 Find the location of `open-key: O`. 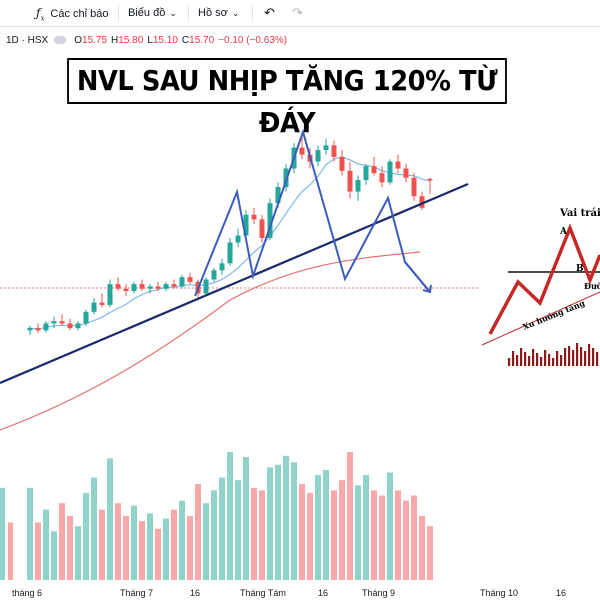

open-key: O is located at coordinates (78, 40).